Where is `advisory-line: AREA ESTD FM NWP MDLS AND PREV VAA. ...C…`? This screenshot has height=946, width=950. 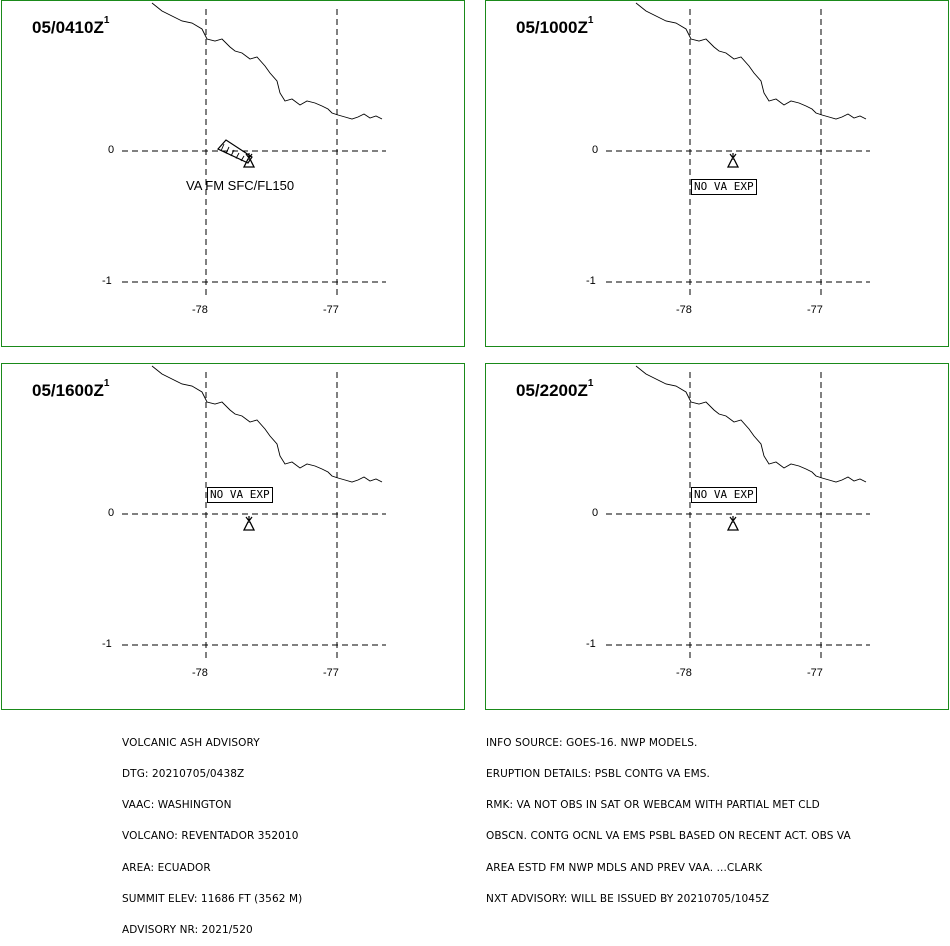 advisory-line: AREA ESTD FM NWP MDLS AND PREV VAA. ...C… is located at coordinates (624, 867).